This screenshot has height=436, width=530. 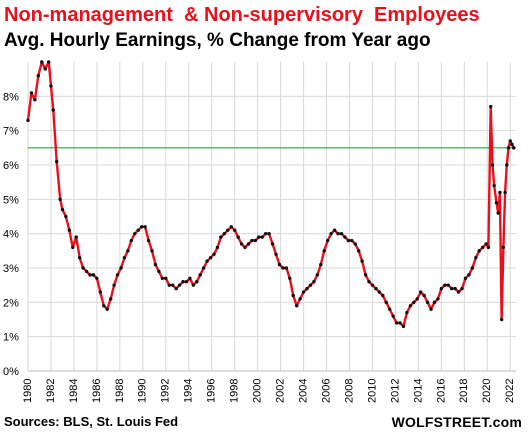 I want to click on x-tick-label: 2008, so click(x=349, y=391).